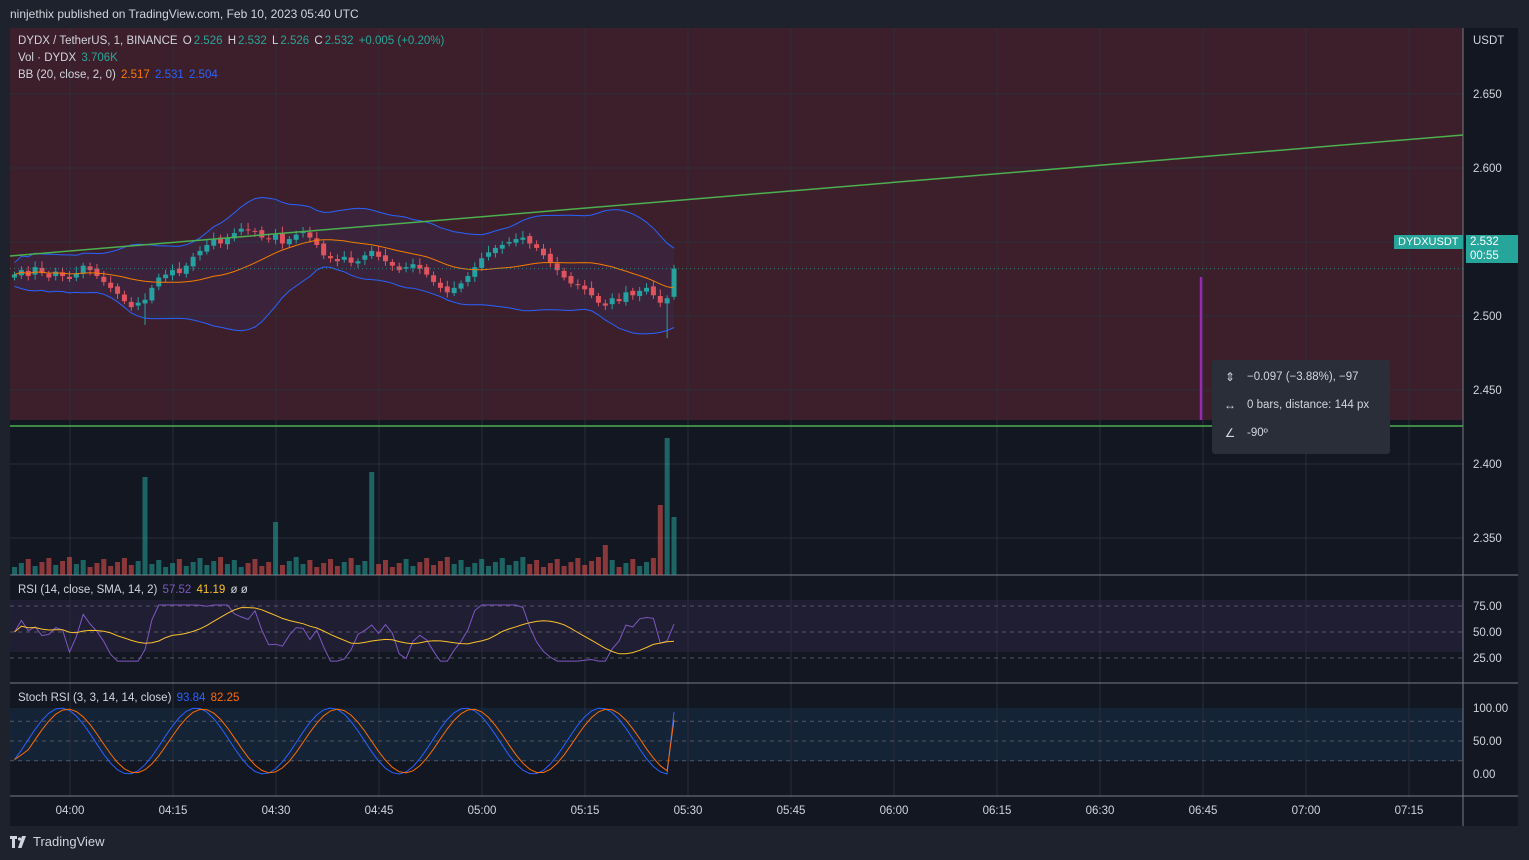  I want to click on stoch-k-line, so click(344, 741).